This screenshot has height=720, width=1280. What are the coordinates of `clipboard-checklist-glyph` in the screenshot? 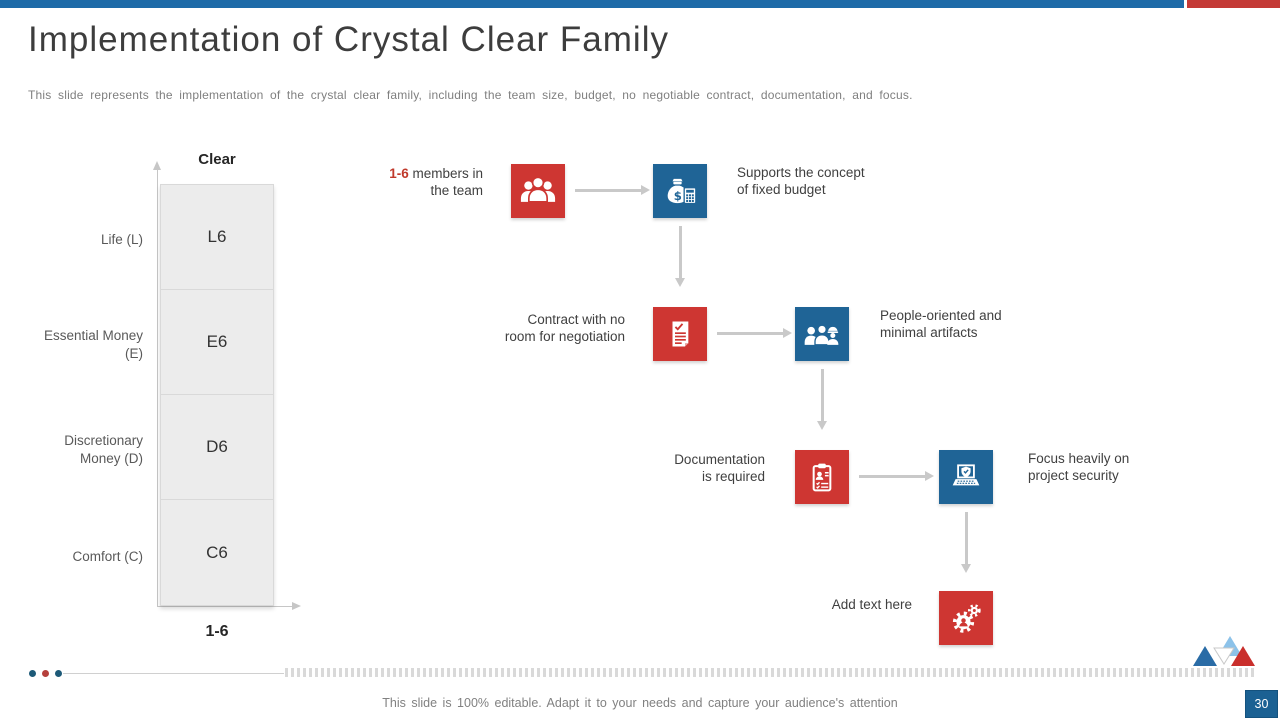 It's located at (822, 477).